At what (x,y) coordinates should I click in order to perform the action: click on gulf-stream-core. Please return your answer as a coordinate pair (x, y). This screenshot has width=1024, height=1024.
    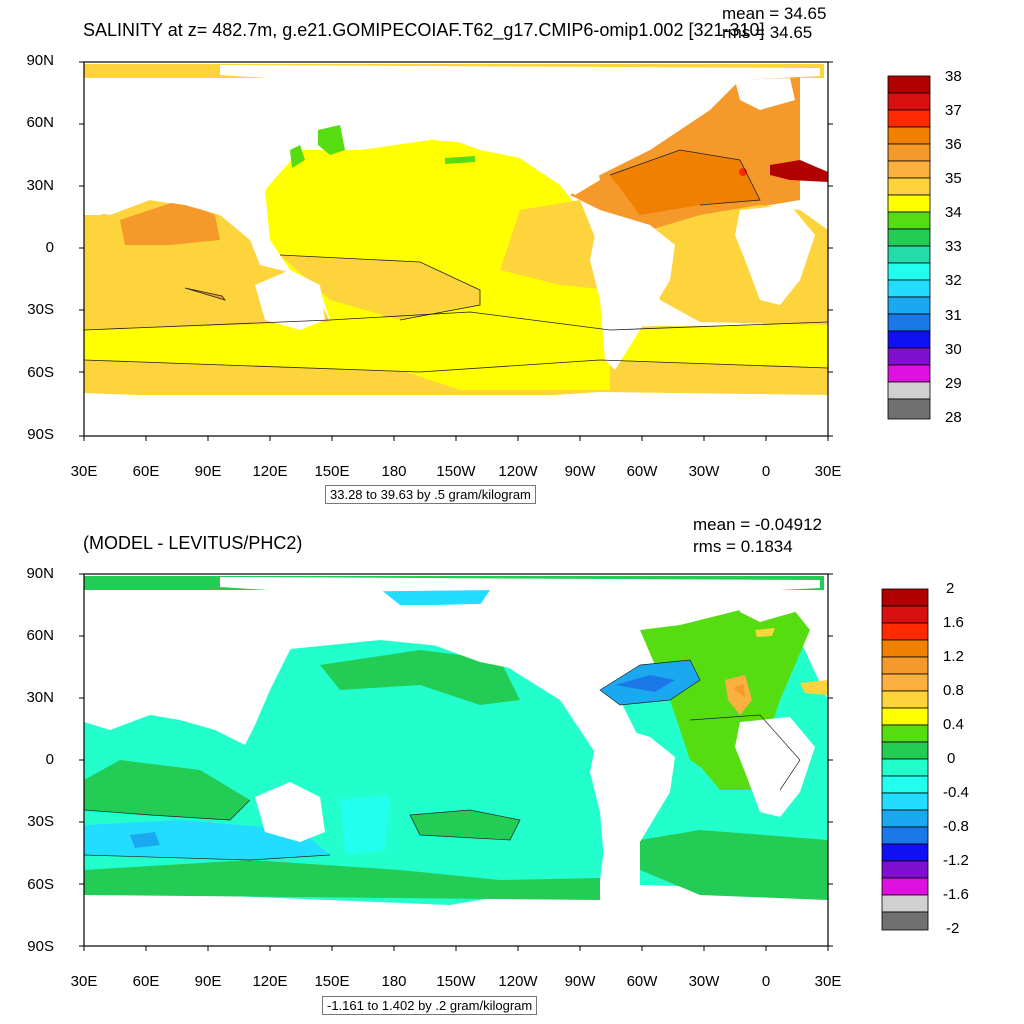
    Looking at the image, I should click on (645, 683).